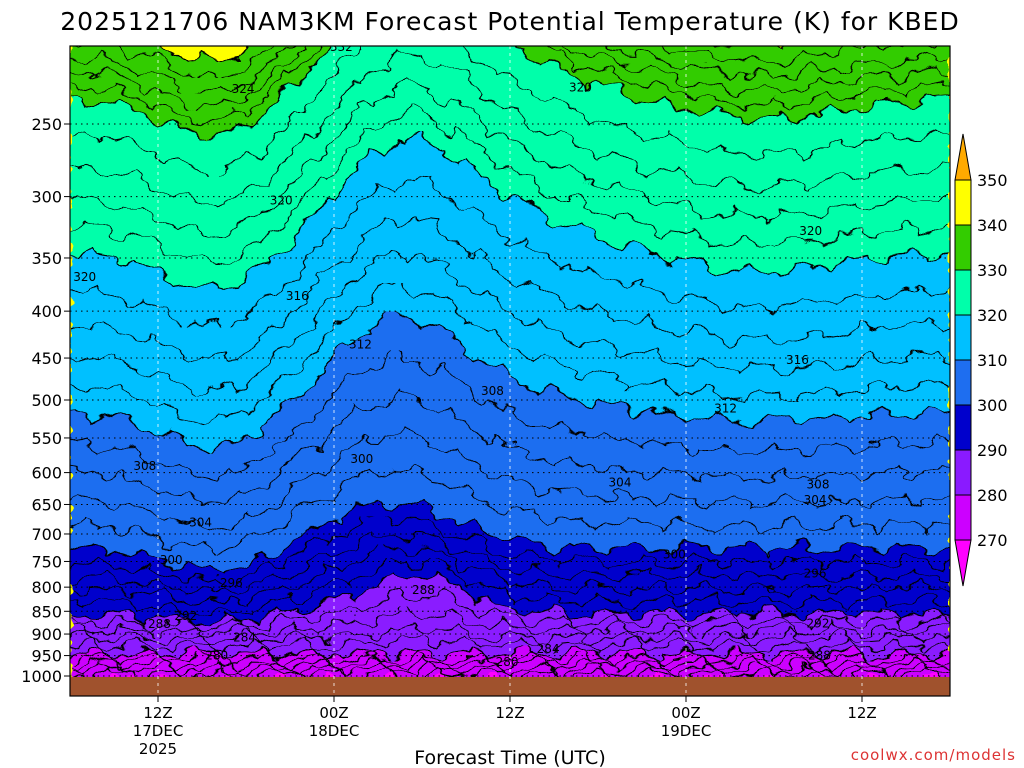 The width and height of the screenshot is (1024, 768). I want to click on colorbar-label: 330, so click(992, 270).